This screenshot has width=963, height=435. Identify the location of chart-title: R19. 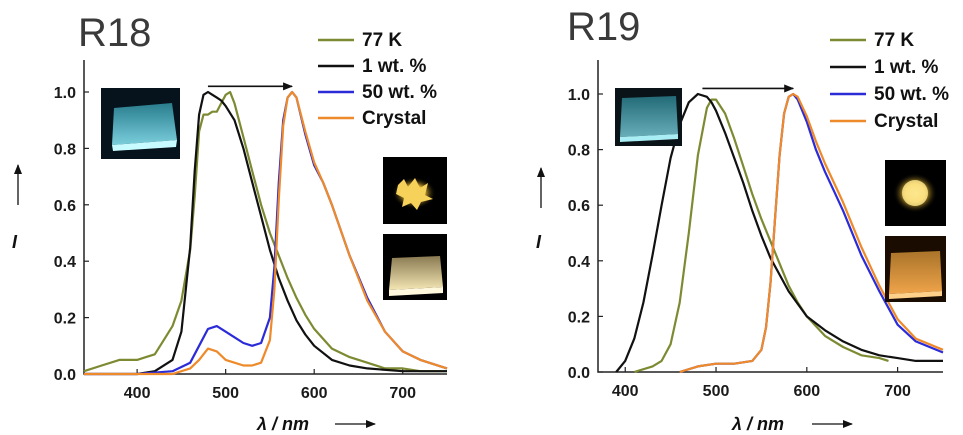
(603, 27).